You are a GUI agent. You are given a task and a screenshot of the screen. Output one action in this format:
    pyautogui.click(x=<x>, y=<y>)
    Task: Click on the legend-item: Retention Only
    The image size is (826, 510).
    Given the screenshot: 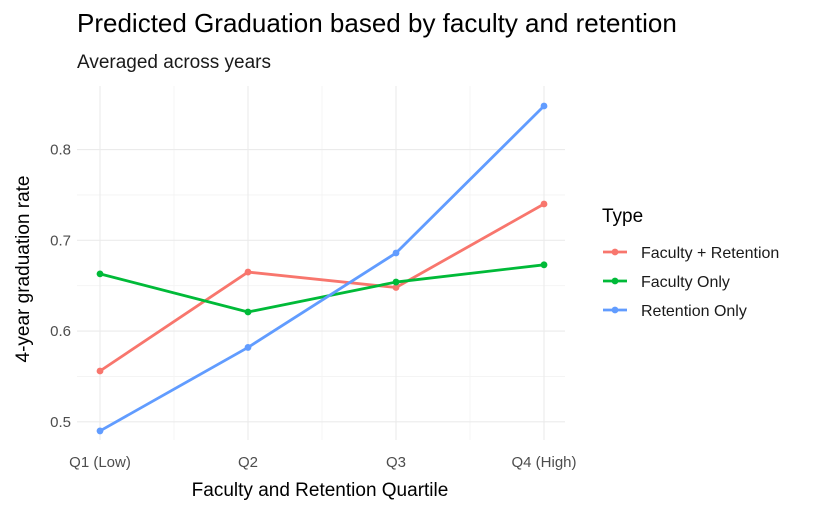 What is the action you would take?
    pyautogui.click(x=675, y=311)
    